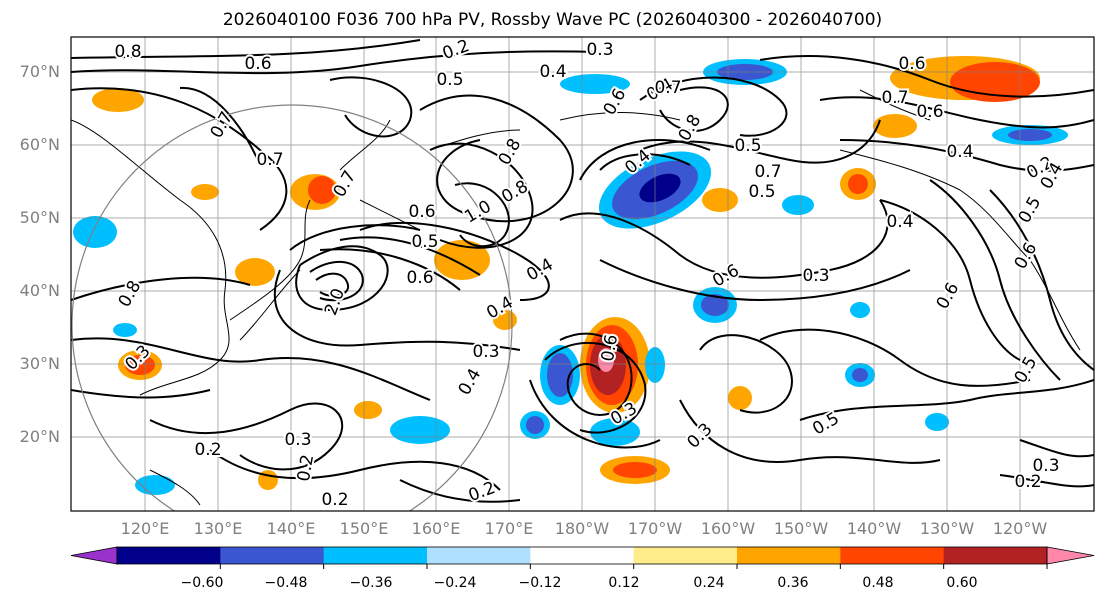  Describe the element at coordinates (477, 212) in the screenshot. I see `contour-label: 1.0` at that location.